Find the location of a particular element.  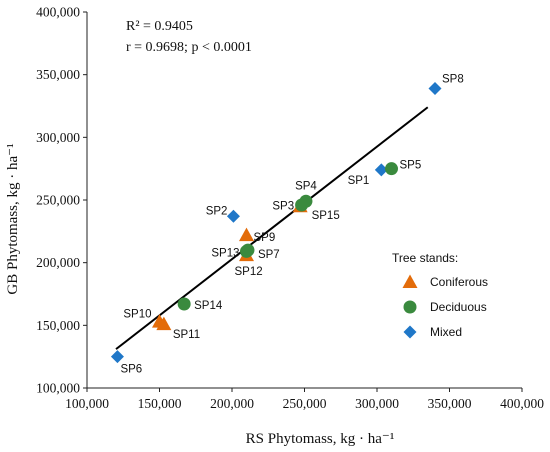

diamond-marker-sp8 is located at coordinates (435, 88).